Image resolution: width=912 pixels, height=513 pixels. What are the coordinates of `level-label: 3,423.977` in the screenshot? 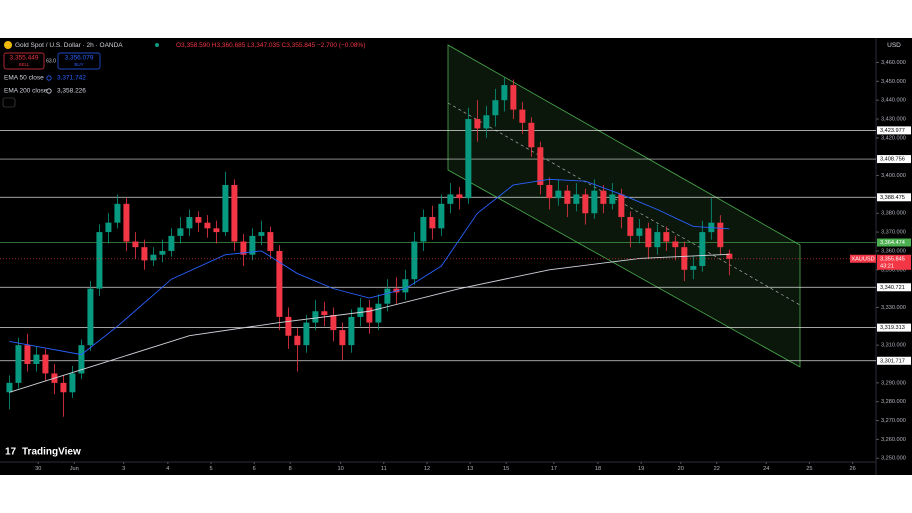 It's located at (892, 131).